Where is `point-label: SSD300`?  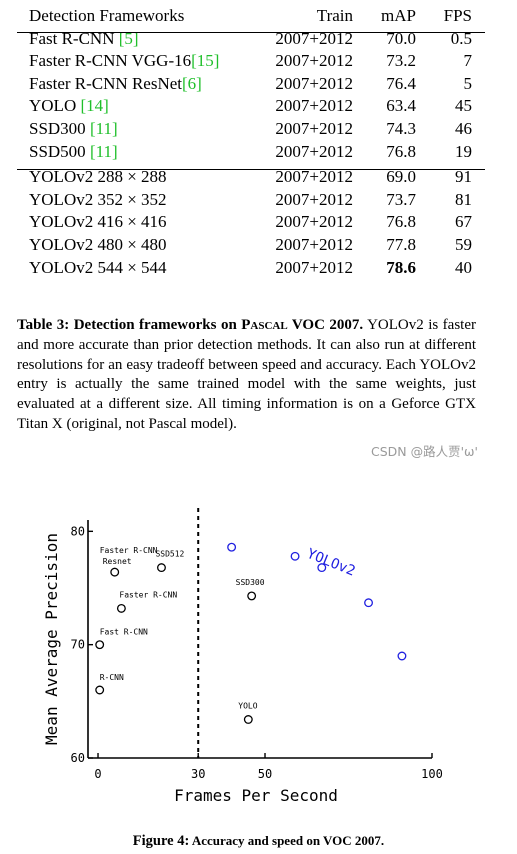
point-label: SSD300 is located at coordinates (250, 582).